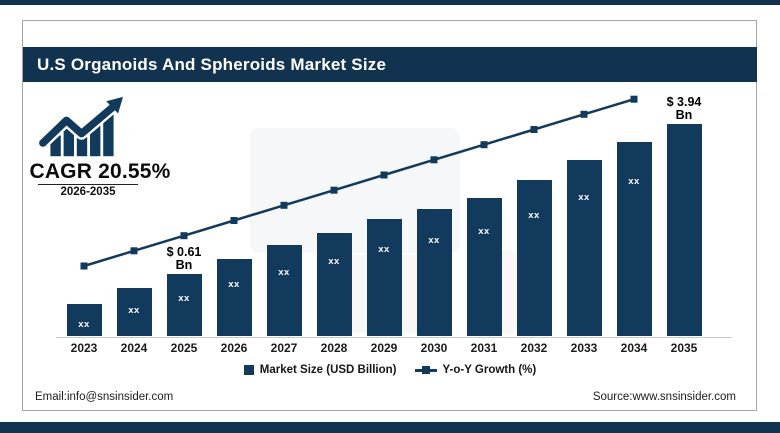  What do you see at coordinates (134, 348) in the screenshot?
I see `x-axis-label-2024: 2024` at bounding box center [134, 348].